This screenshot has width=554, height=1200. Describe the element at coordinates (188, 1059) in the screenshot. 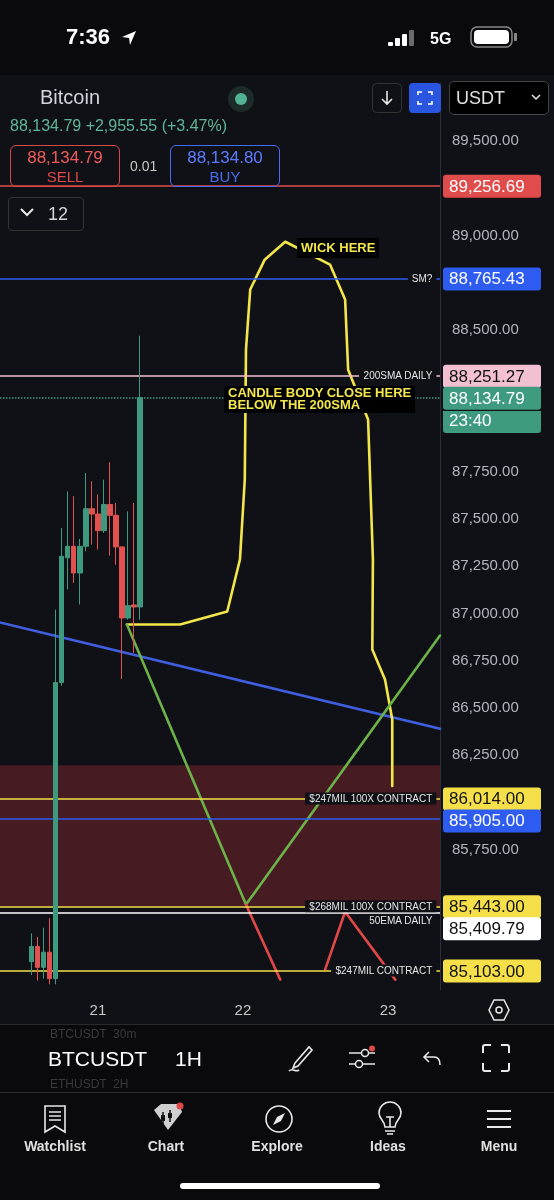

I see `text: 1H` at that location.